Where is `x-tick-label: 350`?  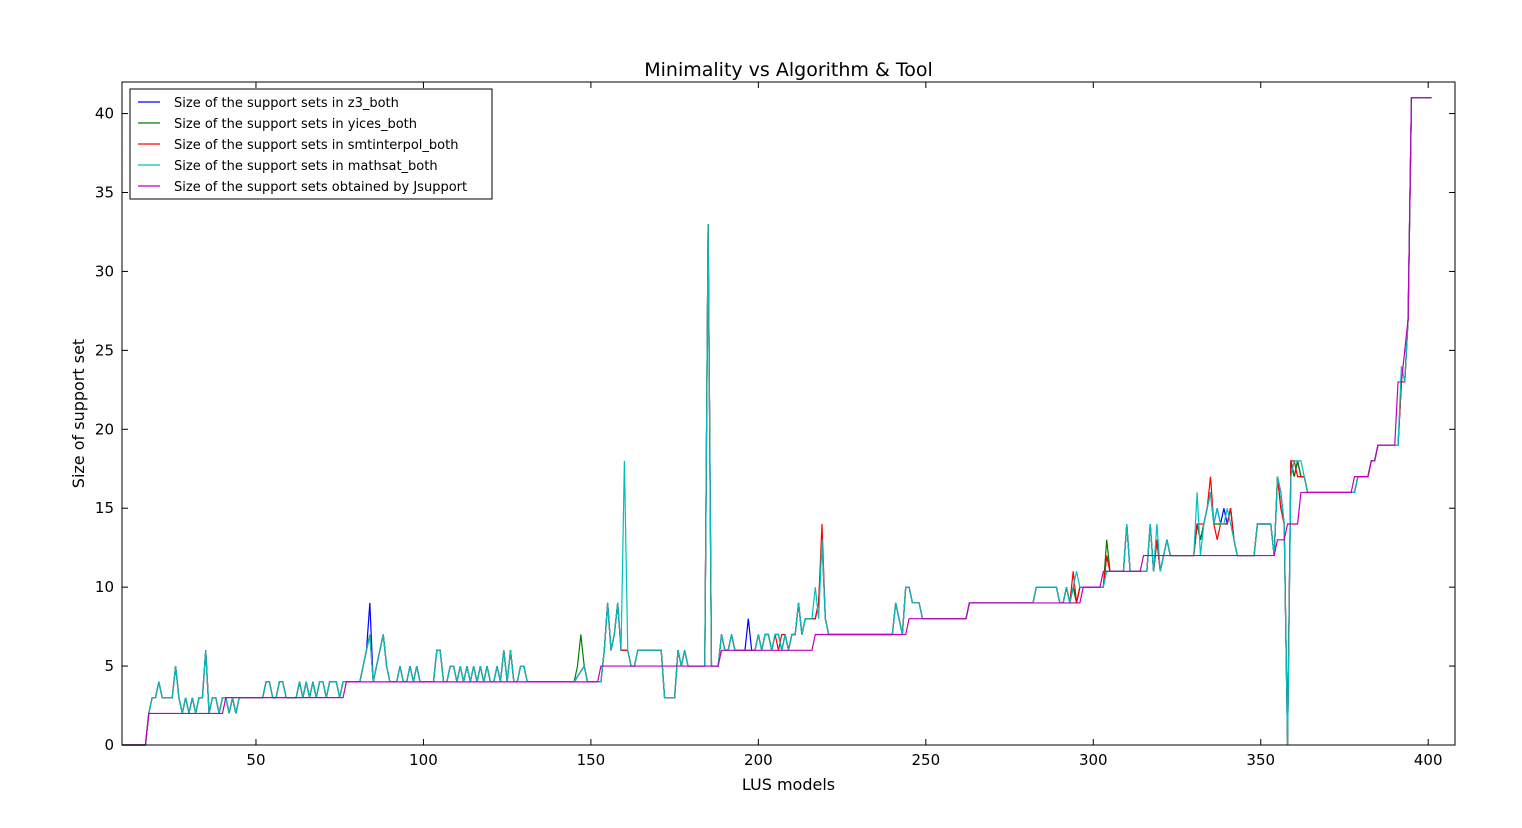
x-tick-label: 350 is located at coordinates (1260, 760).